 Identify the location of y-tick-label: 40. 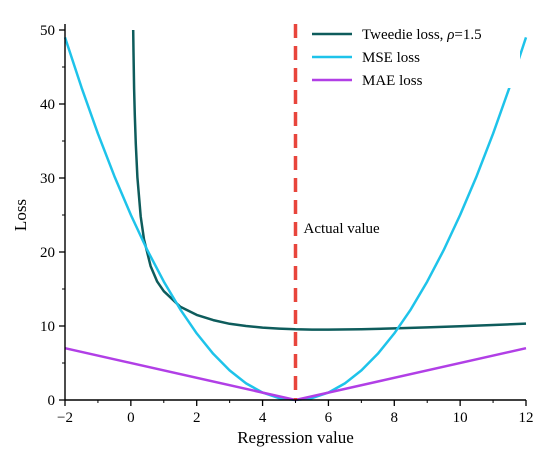
(47, 105).